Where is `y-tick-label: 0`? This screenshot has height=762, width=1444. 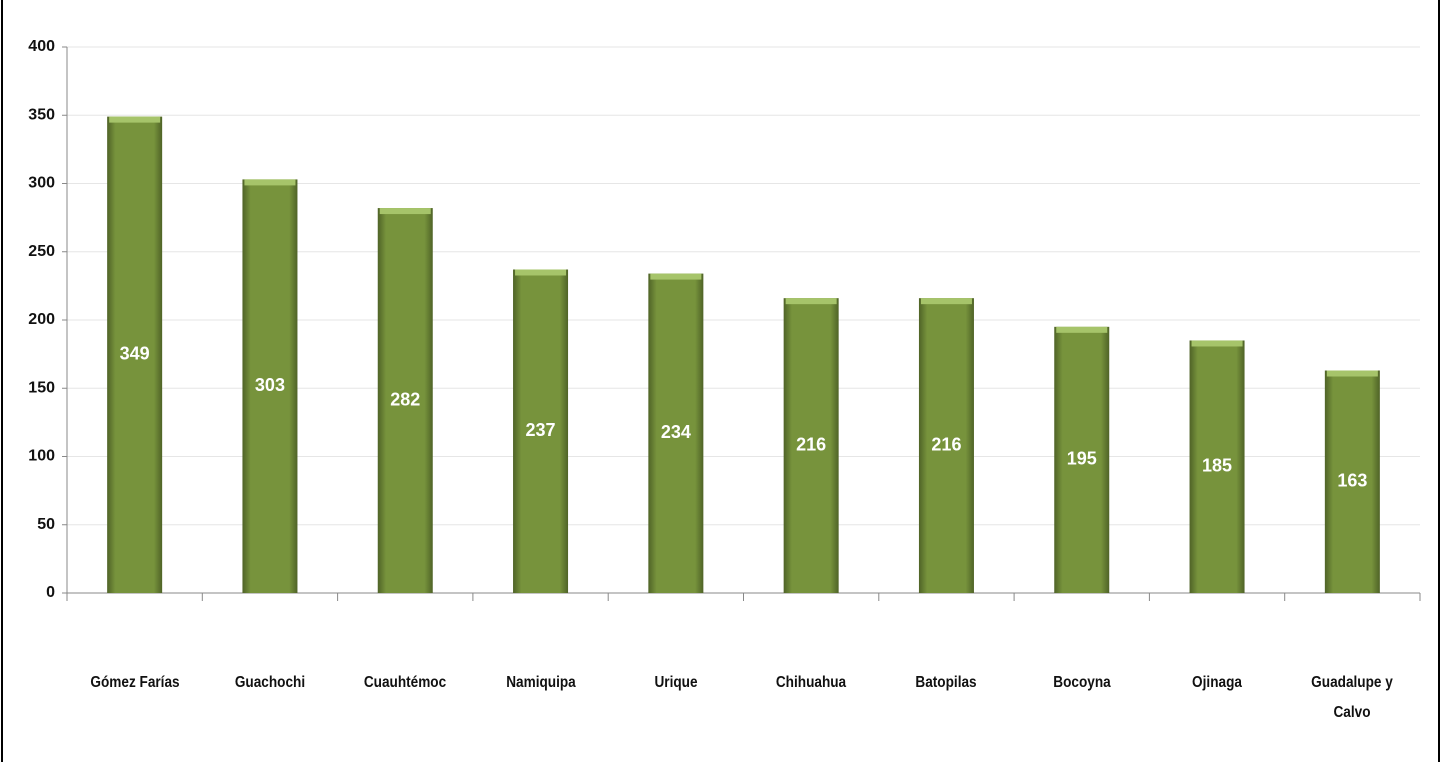 y-tick-label: 0 is located at coordinates (50, 592).